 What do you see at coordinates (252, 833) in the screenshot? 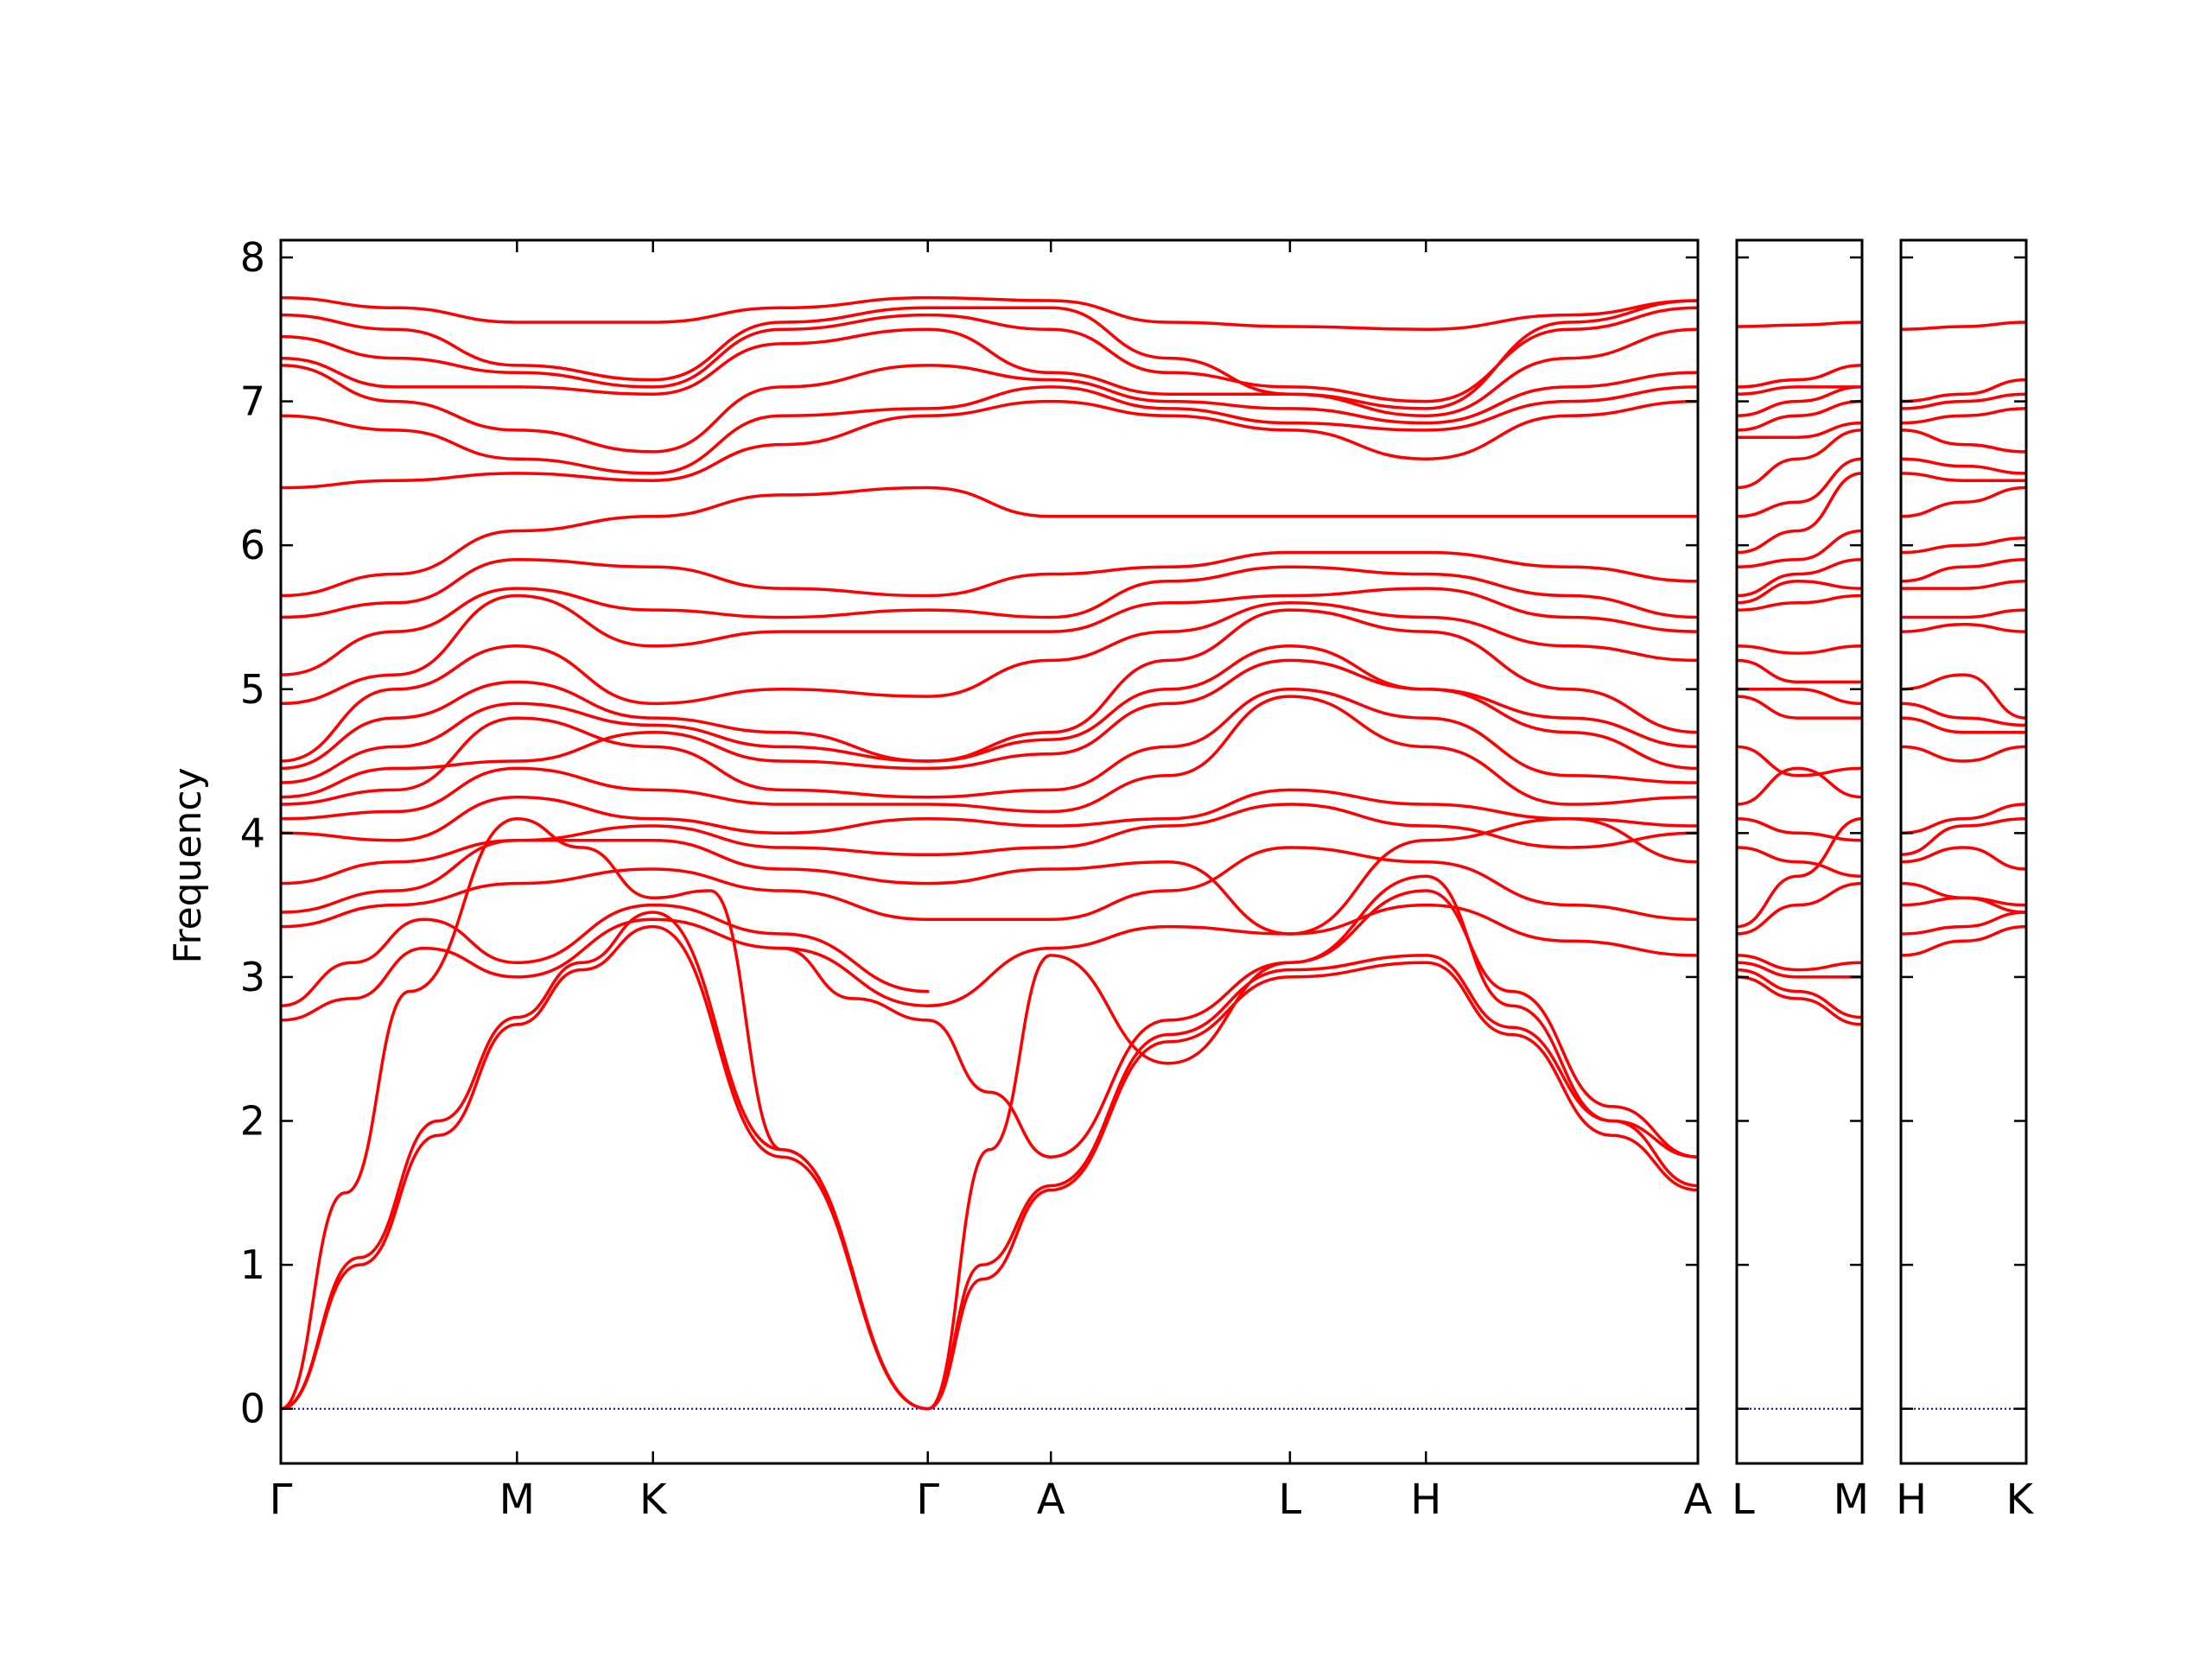
I see `y-tick-label: 4` at bounding box center [252, 833].